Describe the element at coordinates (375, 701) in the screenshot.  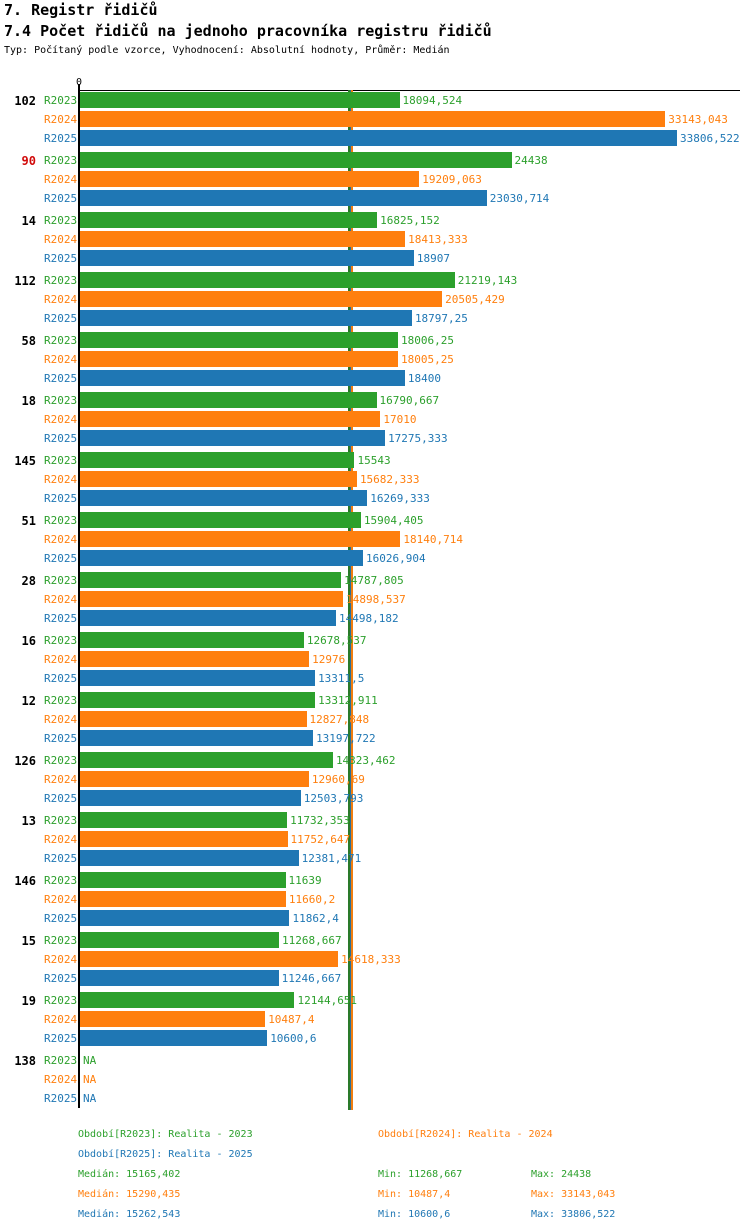
I see `bar-row: R2023 13312,911` at that location.